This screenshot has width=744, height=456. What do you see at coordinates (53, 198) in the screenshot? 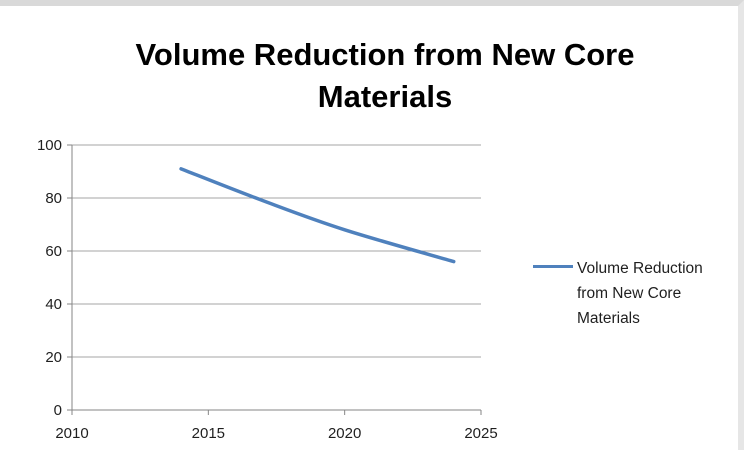
I see `y-tick-label: 80` at bounding box center [53, 198].